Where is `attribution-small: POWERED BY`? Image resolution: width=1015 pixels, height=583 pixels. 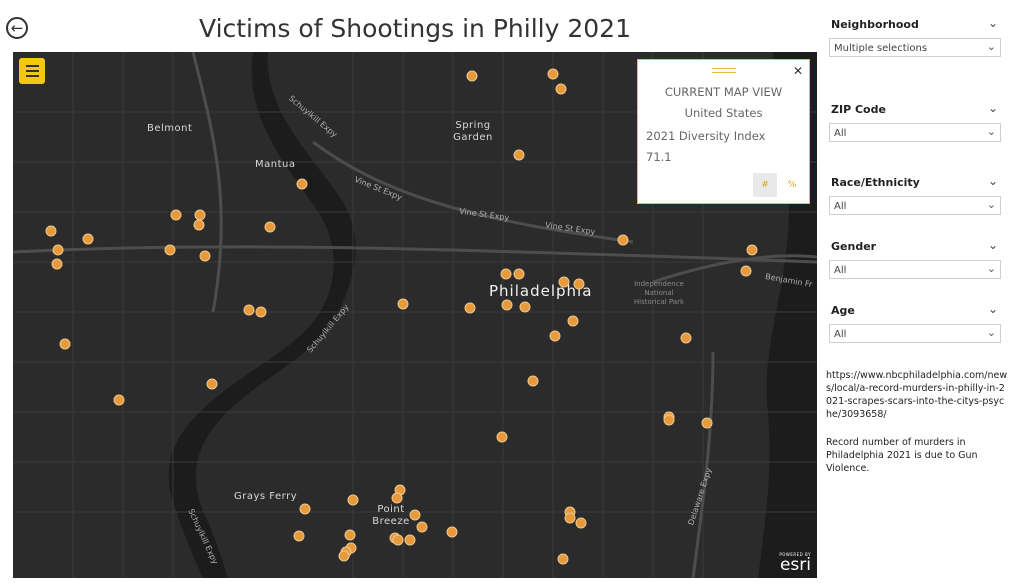 attribution-small: POWERED BY is located at coordinates (795, 554).